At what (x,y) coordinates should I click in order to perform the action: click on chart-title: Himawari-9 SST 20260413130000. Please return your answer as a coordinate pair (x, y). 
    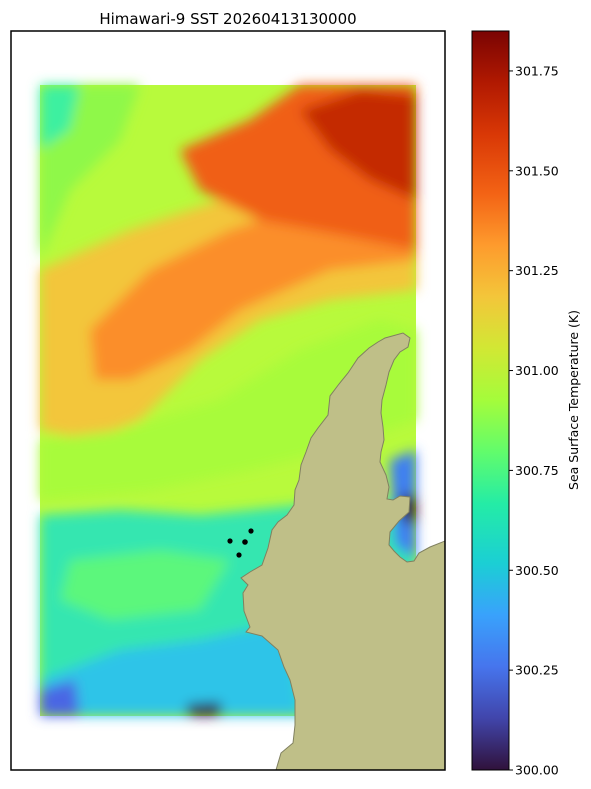
    Looking at the image, I should click on (227, 19).